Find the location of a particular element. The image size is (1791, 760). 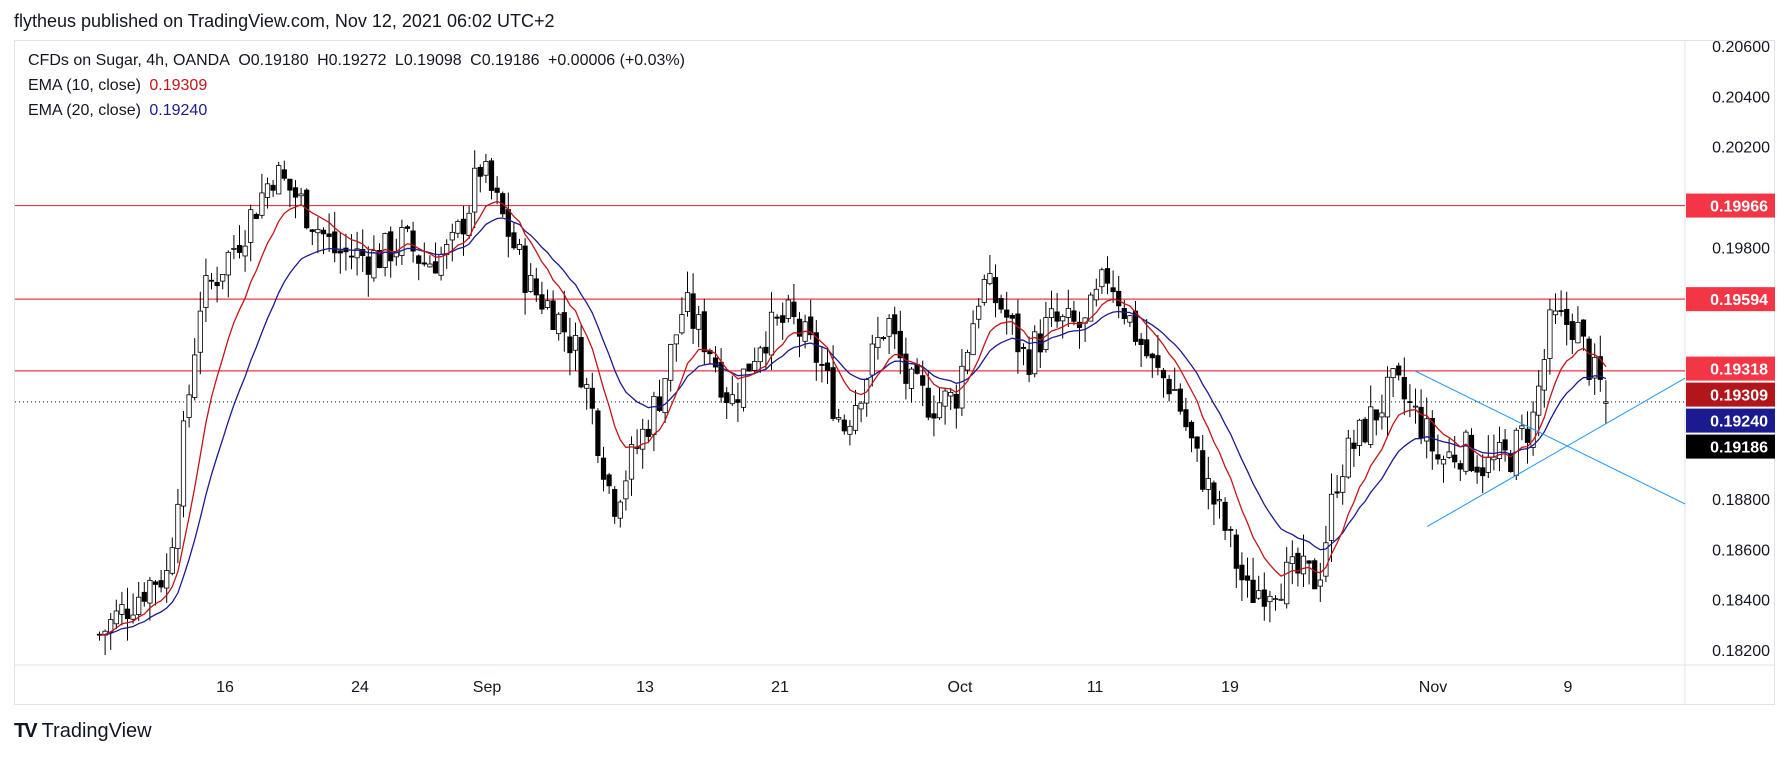

y-tick-label: 0.19800 is located at coordinates (1741, 248).